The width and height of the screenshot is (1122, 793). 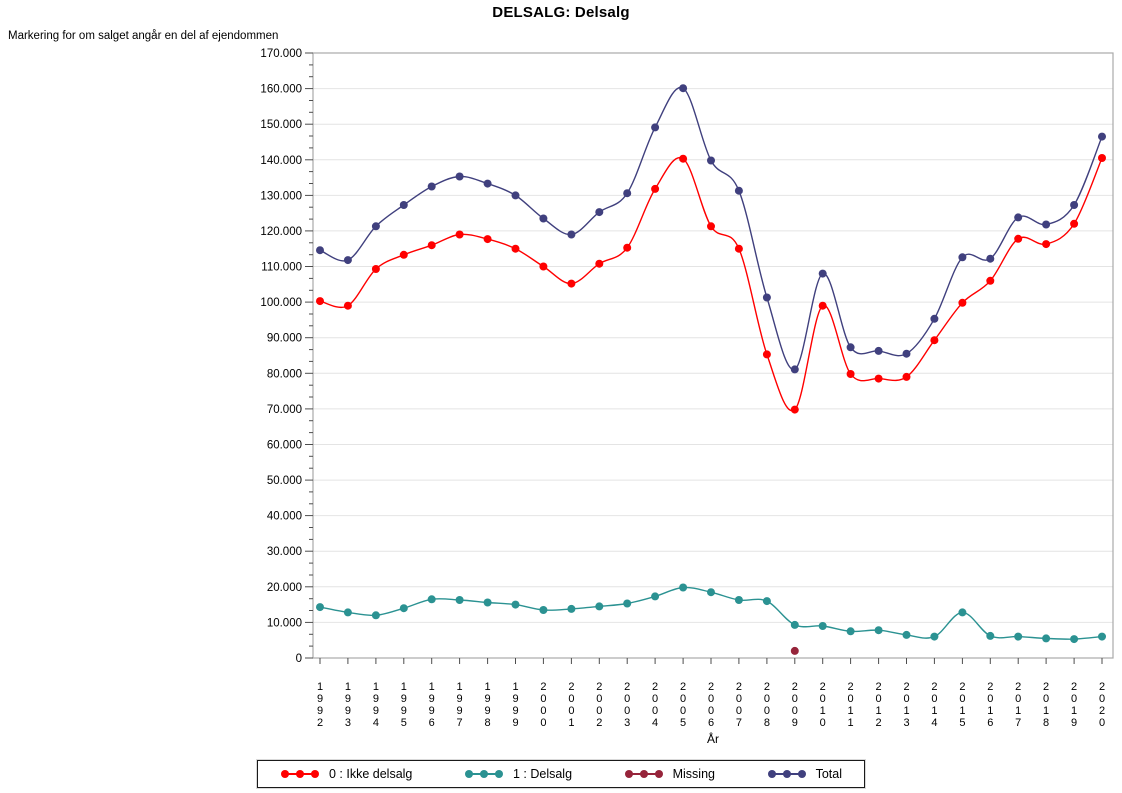 What do you see at coordinates (284, 623) in the screenshot?
I see `y-tick-label: 10.000` at bounding box center [284, 623].